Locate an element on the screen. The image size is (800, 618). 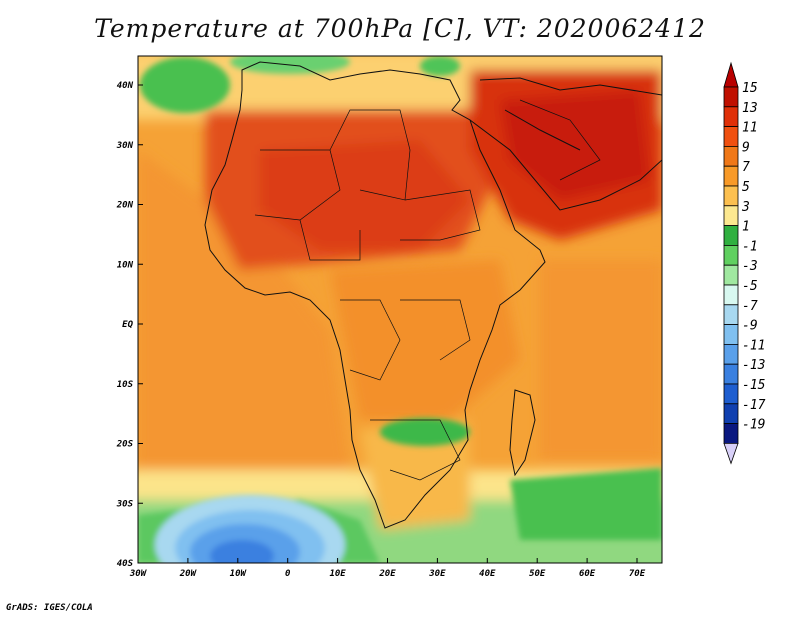
colorbar-label: -15 is located at coordinates (754, 385).